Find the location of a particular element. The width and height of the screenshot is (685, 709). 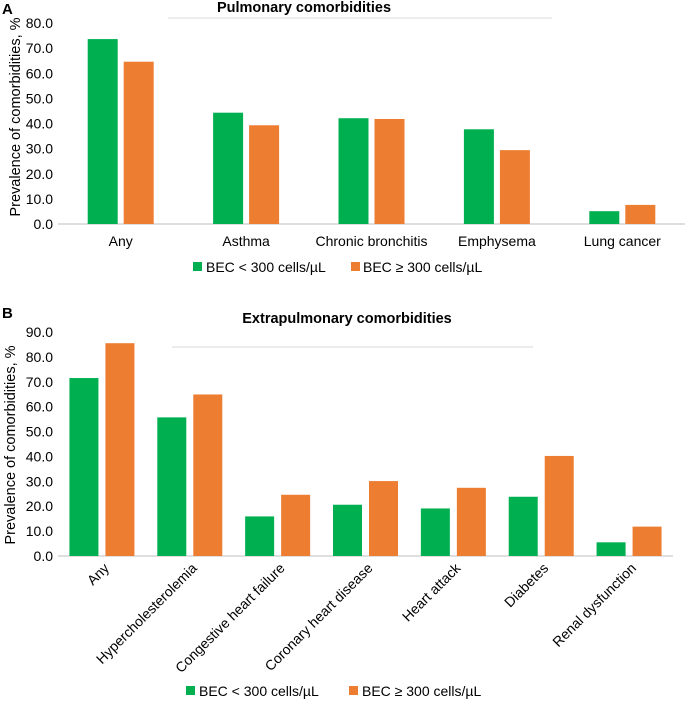

panel-a-y-tick-label: 20.0 is located at coordinates (39, 174).